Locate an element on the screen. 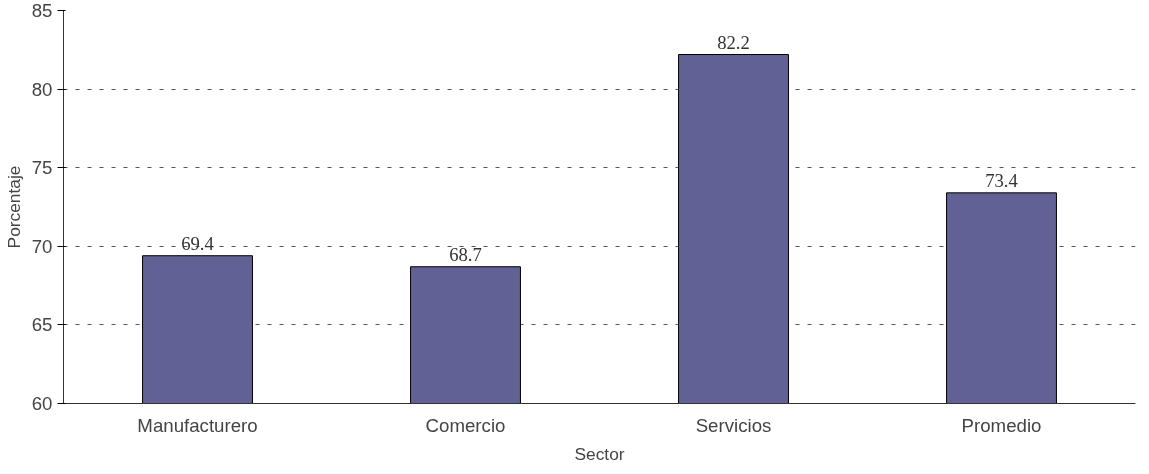 The width and height of the screenshot is (1149, 474). y-tick-label: 80 is located at coordinates (42, 89).